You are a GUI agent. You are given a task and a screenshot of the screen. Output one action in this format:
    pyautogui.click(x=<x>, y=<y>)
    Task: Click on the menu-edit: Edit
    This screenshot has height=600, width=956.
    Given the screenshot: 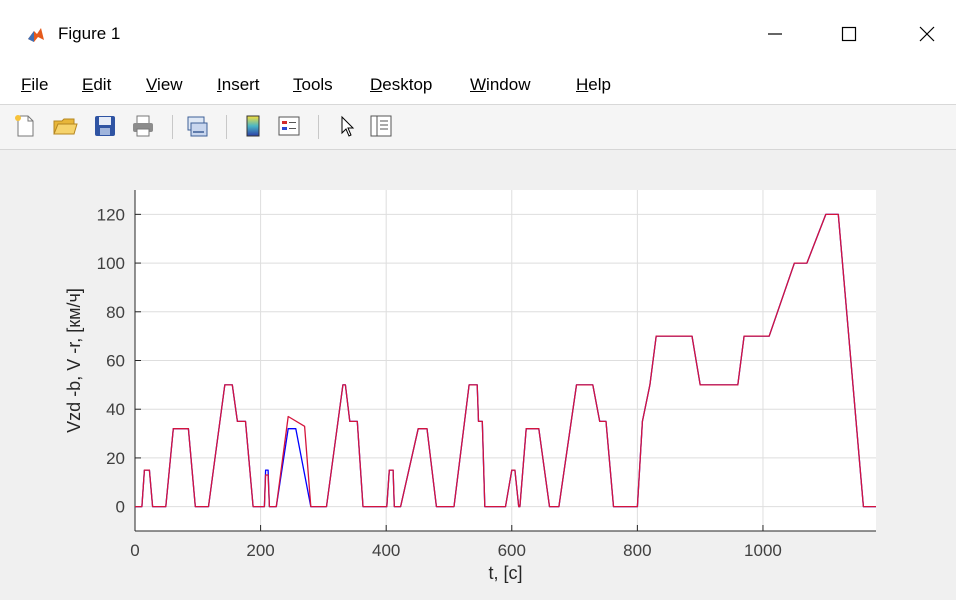 What is the action you would take?
    pyautogui.click(x=97, y=84)
    